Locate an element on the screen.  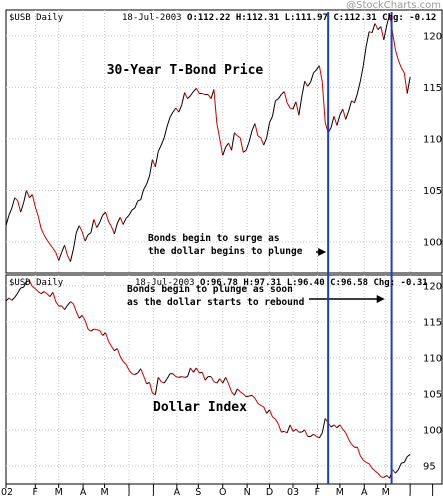
dollar-ytick-label: 120 is located at coordinates (432, 286).